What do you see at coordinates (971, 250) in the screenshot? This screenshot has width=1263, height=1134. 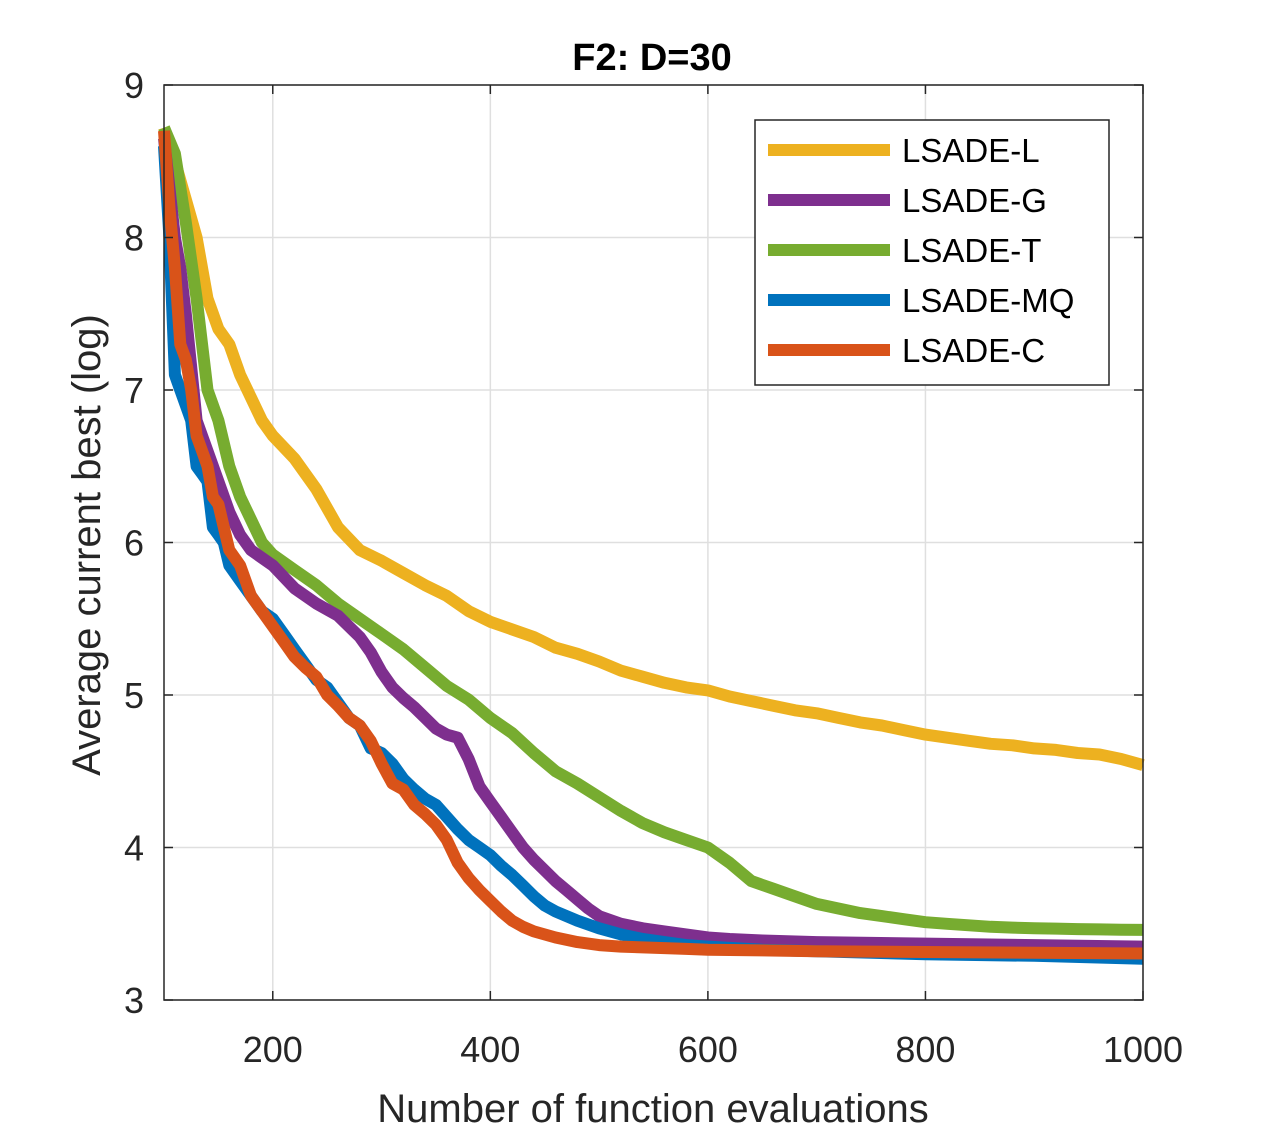 I see `legend-label: LSADE-T` at bounding box center [971, 250].